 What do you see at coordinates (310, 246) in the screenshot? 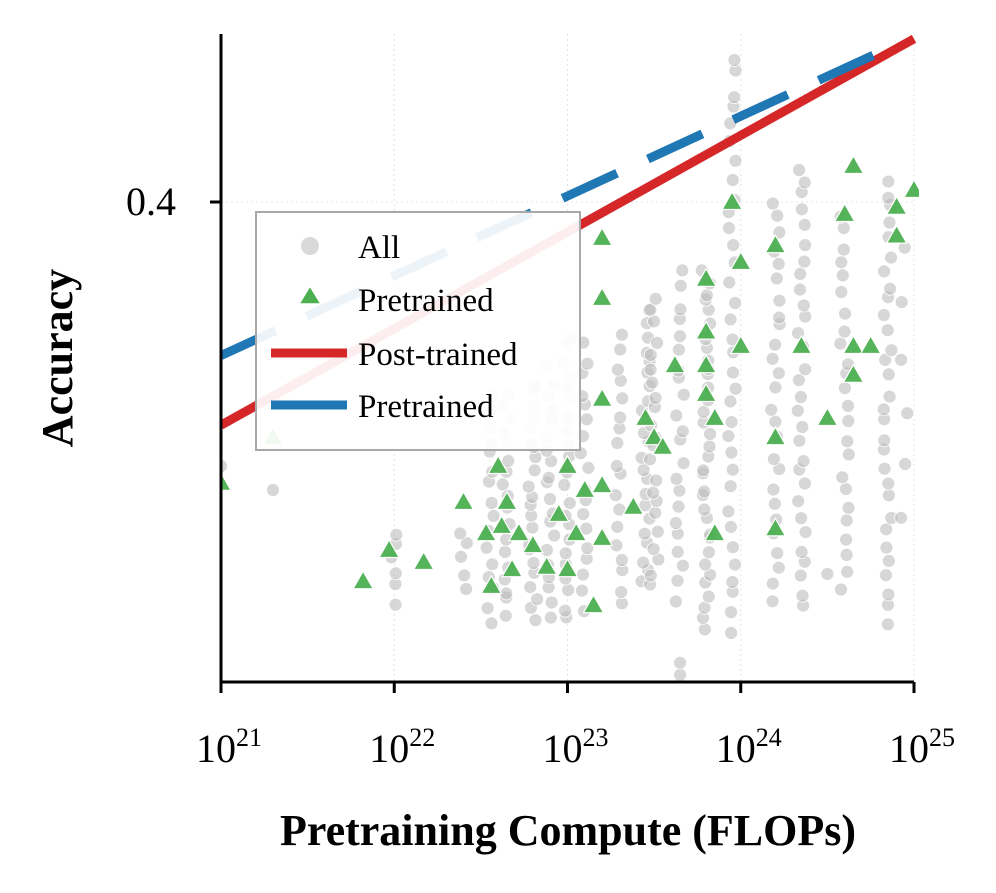
I see `legend-all-marker` at bounding box center [310, 246].